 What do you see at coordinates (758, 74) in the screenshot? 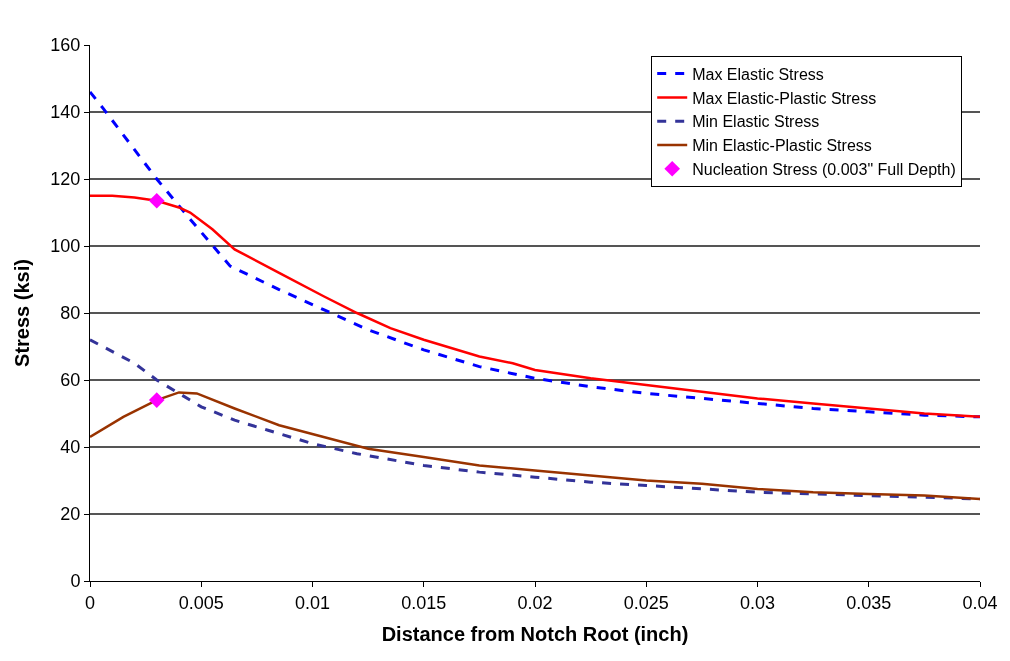
I see `legend-label: Max Elastic Stress` at bounding box center [758, 74].